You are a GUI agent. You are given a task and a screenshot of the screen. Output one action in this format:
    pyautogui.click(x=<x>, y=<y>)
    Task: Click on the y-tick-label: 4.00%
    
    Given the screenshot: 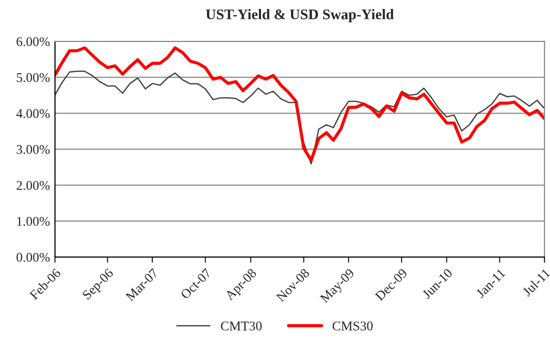 What is the action you would take?
    pyautogui.click(x=33, y=113)
    